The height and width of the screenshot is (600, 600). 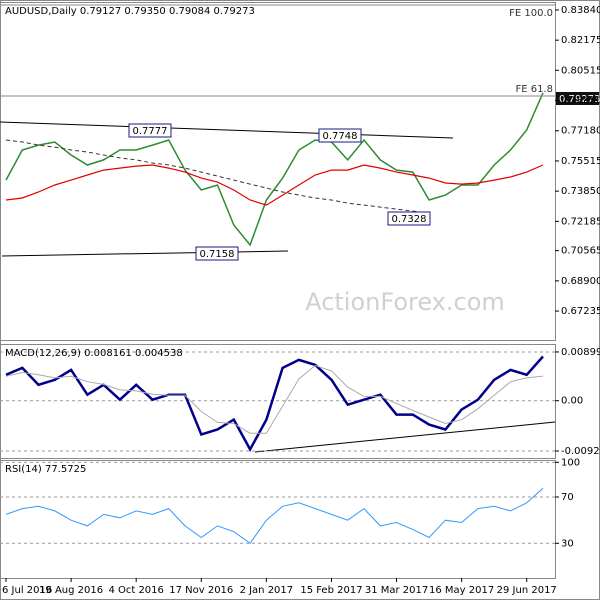 What do you see at coordinates (567, 543) in the screenshot?
I see `y-tick-label: 30` at bounding box center [567, 543].